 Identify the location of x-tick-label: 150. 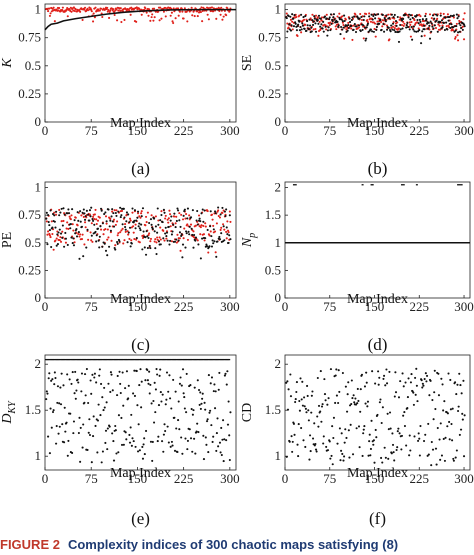
(375, 306).